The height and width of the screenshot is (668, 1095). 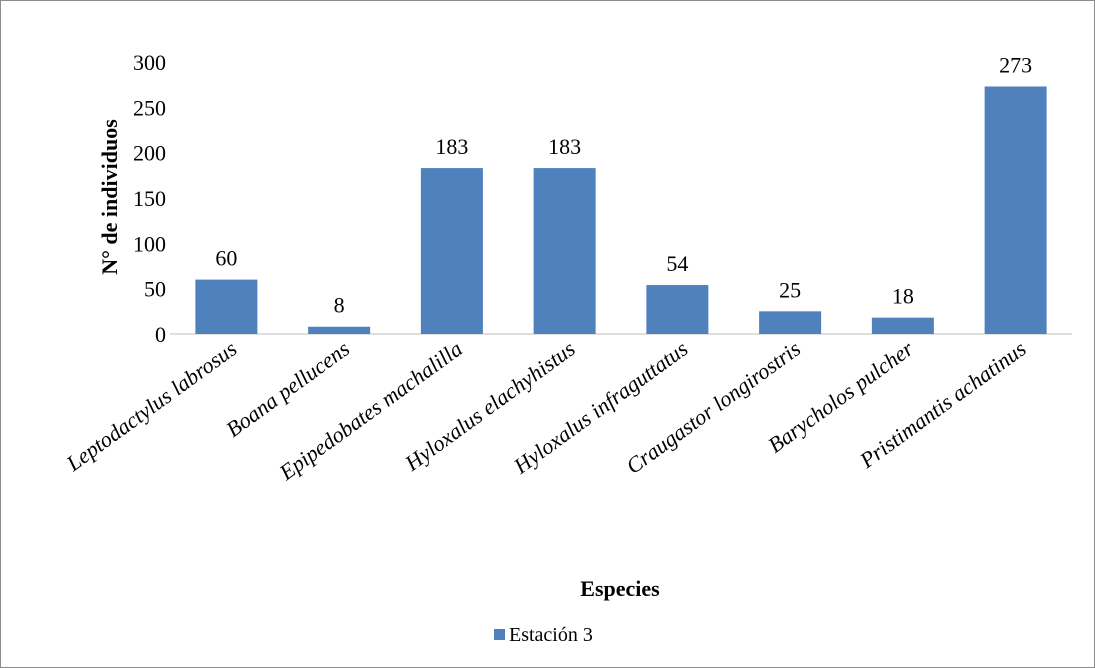 What do you see at coordinates (339, 305) in the screenshot?
I see `data-label: 8` at bounding box center [339, 305].